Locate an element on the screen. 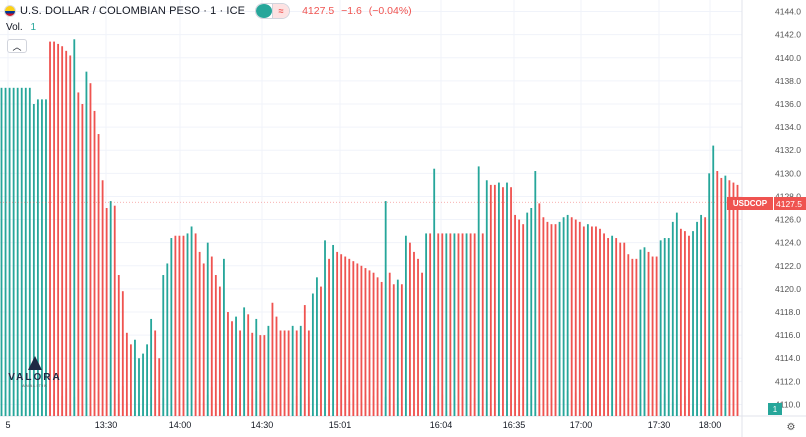 The image size is (806, 437). x-tick-label: 17:30 is located at coordinates (659, 425).